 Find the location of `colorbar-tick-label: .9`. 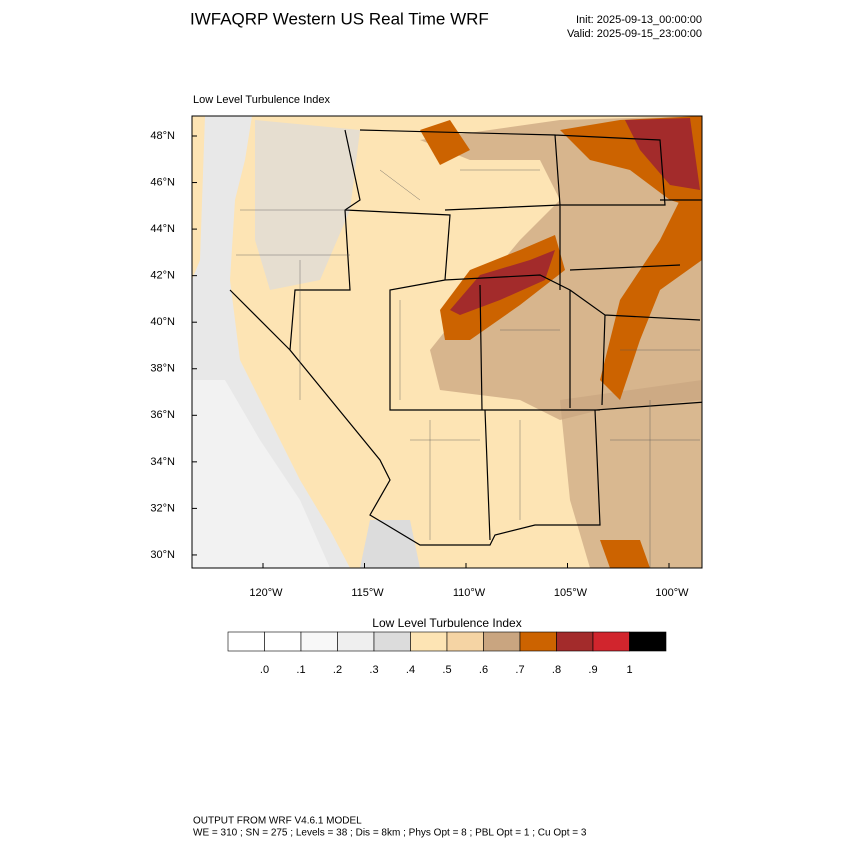

colorbar-tick-label: .9 is located at coordinates (592, 670).